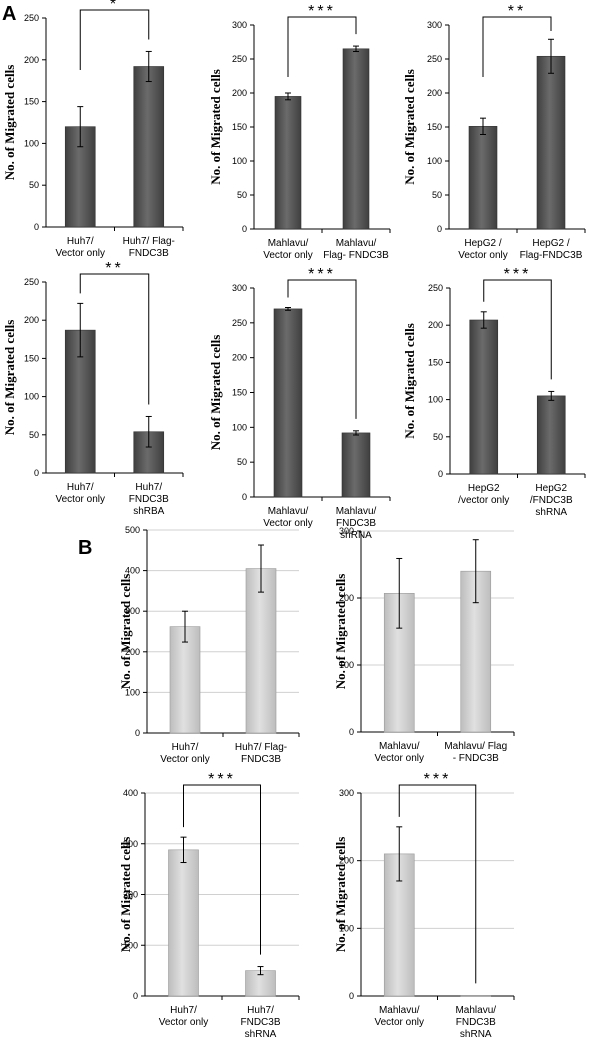 Image resolution: width=600 pixels, height=1045 pixels. I want to click on significance-marker: *, so click(114, 6).